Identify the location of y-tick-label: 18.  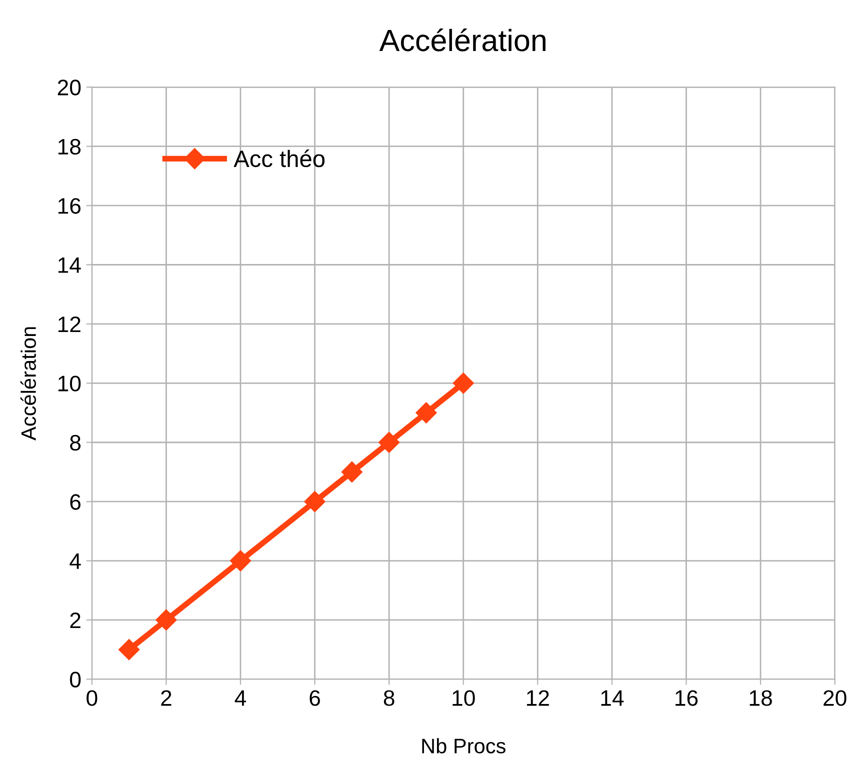
(69, 146).